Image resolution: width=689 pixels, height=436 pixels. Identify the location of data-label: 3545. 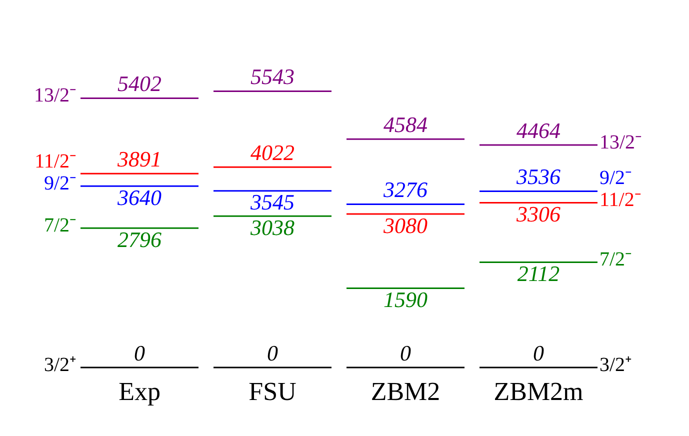
(272, 202).